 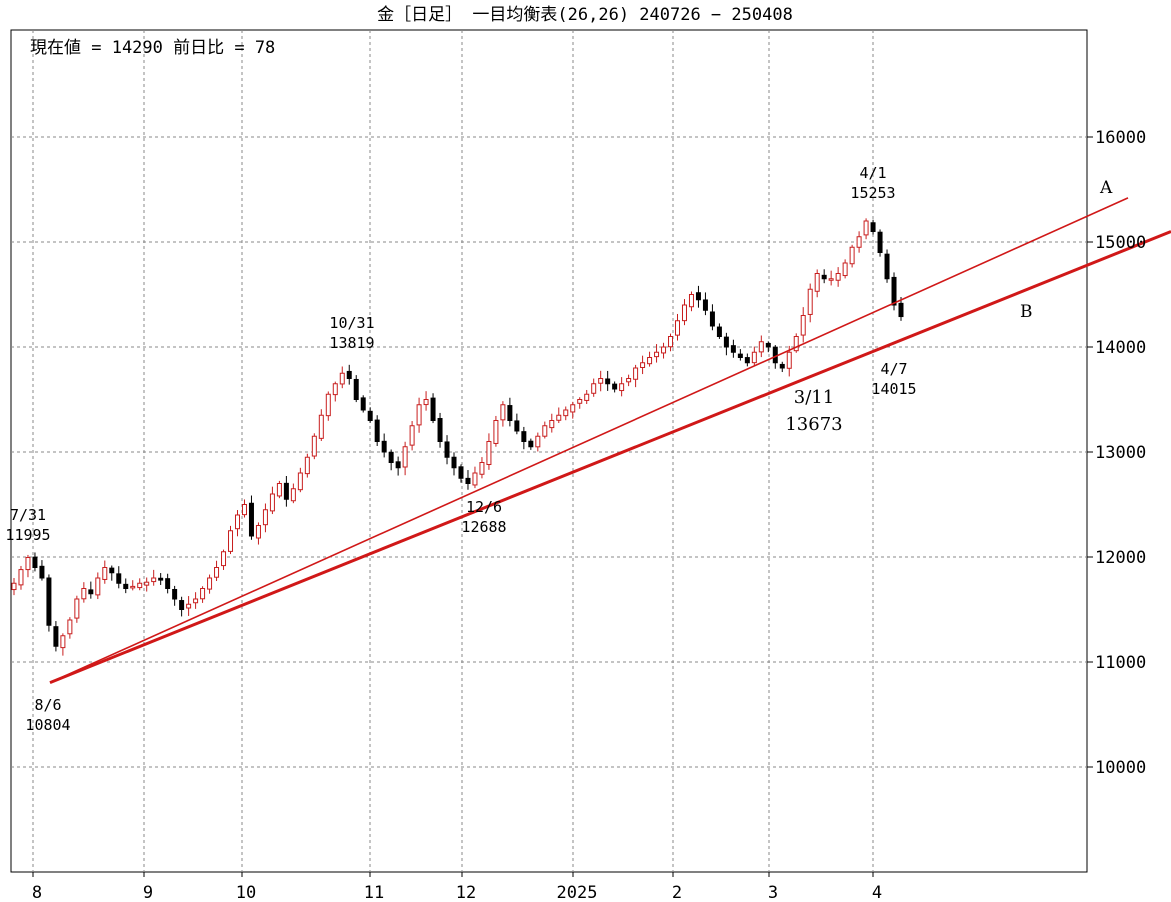 What do you see at coordinates (27, 535) in the screenshot?
I see `annotation-value: 11995` at bounding box center [27, 535].